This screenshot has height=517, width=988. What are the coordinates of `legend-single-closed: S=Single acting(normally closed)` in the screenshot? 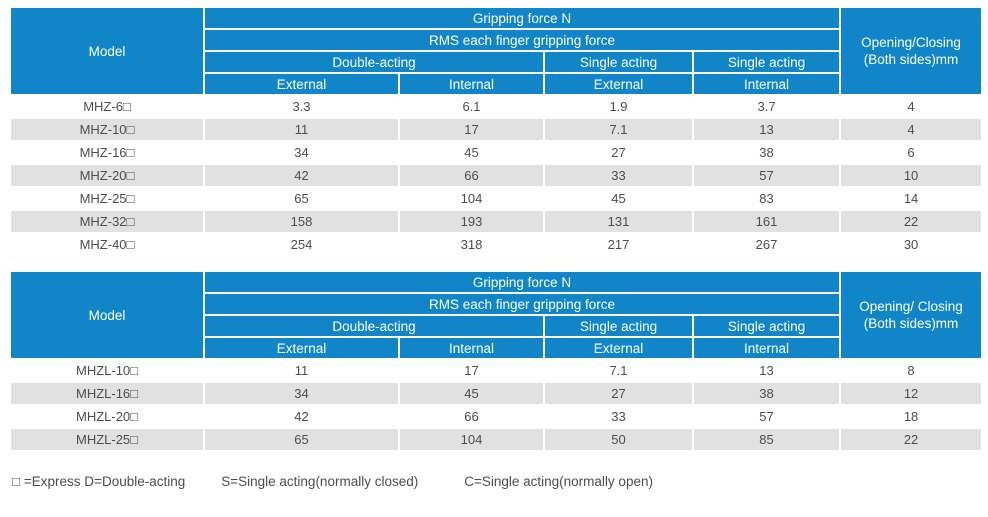 It's located at (320, 481).